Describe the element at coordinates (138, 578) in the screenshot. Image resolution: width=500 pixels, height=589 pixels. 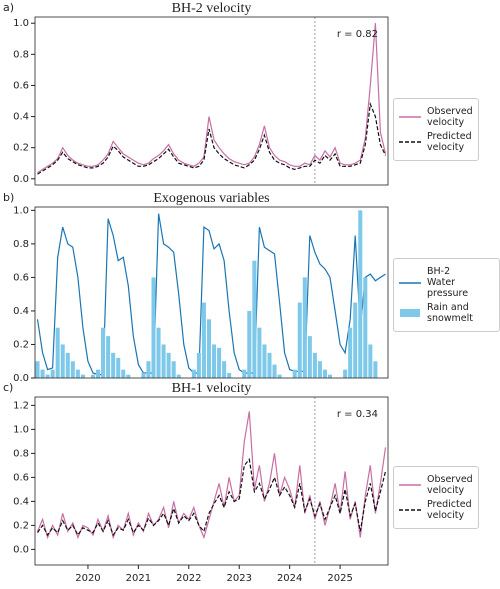
I see `x-tick-label: 2021` at that location.